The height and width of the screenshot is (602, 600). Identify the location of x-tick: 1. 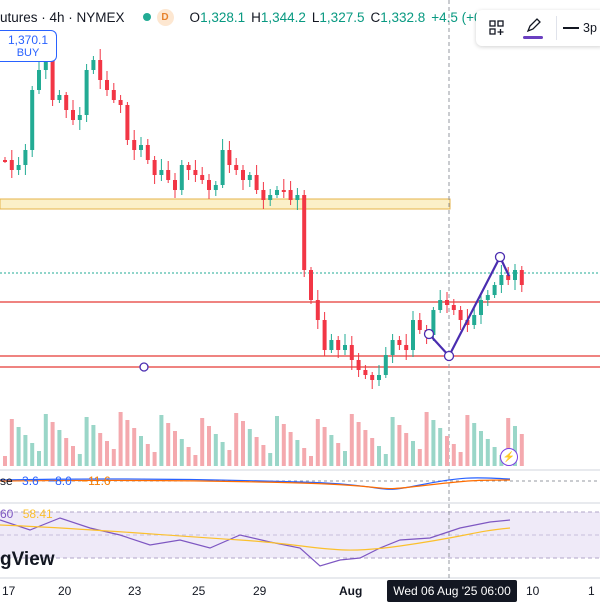
(591, 591).